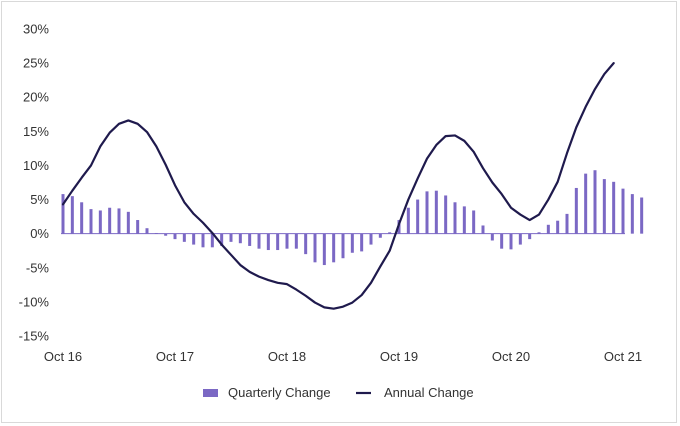 This screenshot has height=426, width=680. I want to click on legend-label-annual: Annual Change, so click(429, 392).